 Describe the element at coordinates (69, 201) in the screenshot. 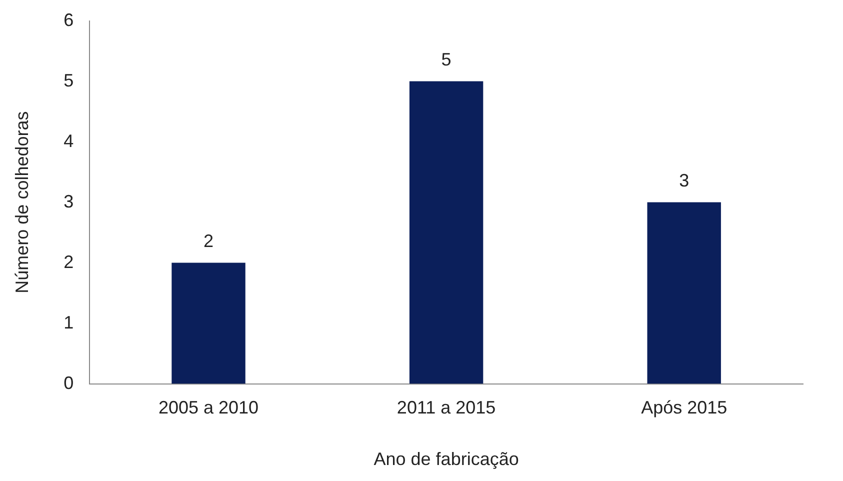

I see `y-tick-label: 3` at that location.